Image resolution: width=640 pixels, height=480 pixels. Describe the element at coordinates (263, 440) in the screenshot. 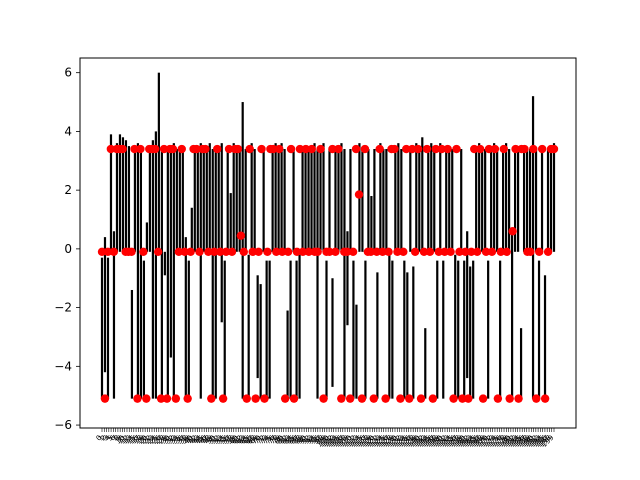

I see `x-tick-label: 73` at that location.